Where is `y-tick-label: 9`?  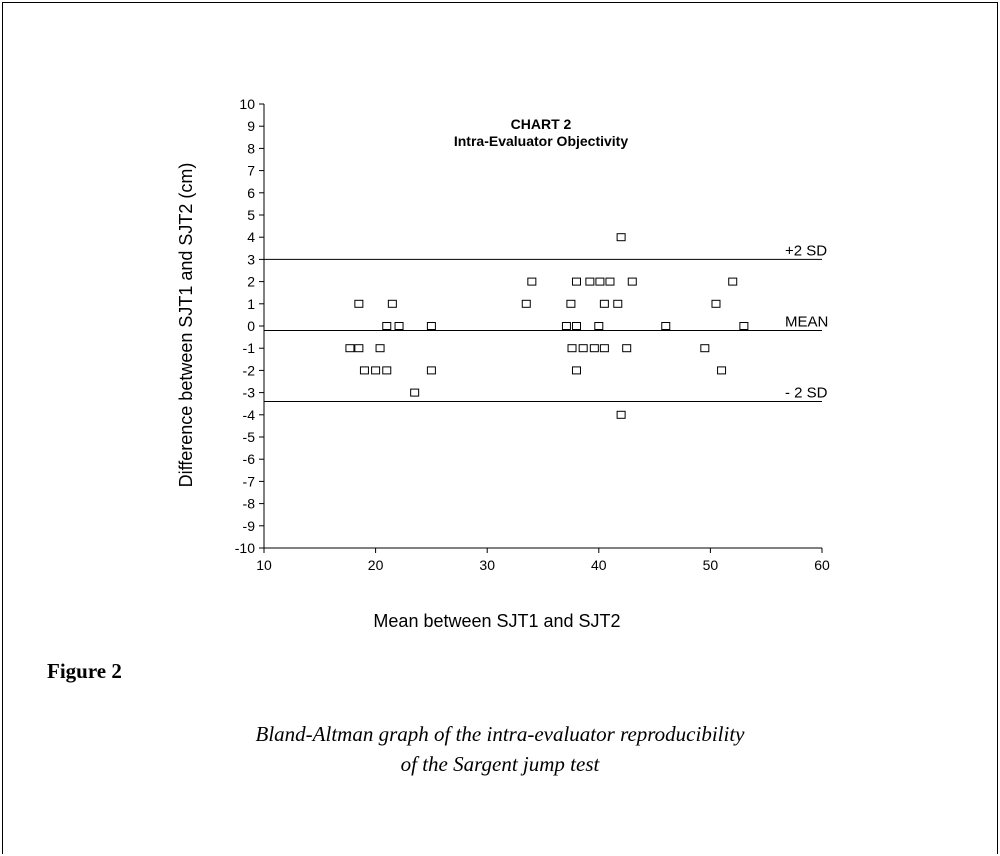
y-tick-label: 9 is located at coordinates (251, 126).